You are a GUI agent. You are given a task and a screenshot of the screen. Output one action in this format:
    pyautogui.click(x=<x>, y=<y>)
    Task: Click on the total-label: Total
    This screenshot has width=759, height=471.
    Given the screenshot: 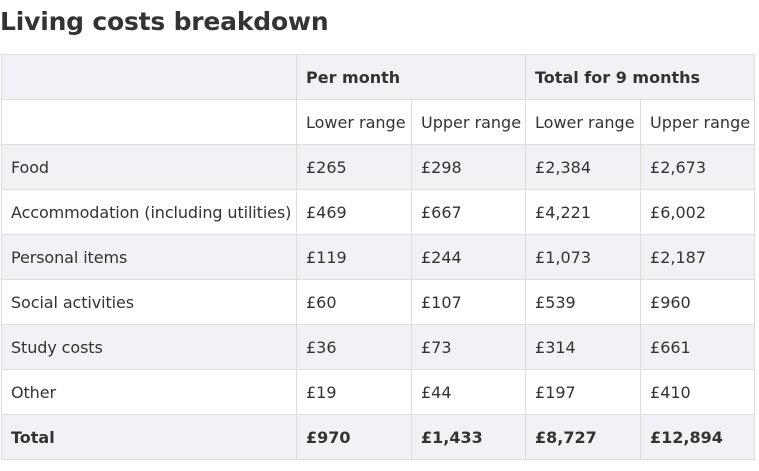 What is the action you would take?
    pyautogui.click(x=149, y=437)
    